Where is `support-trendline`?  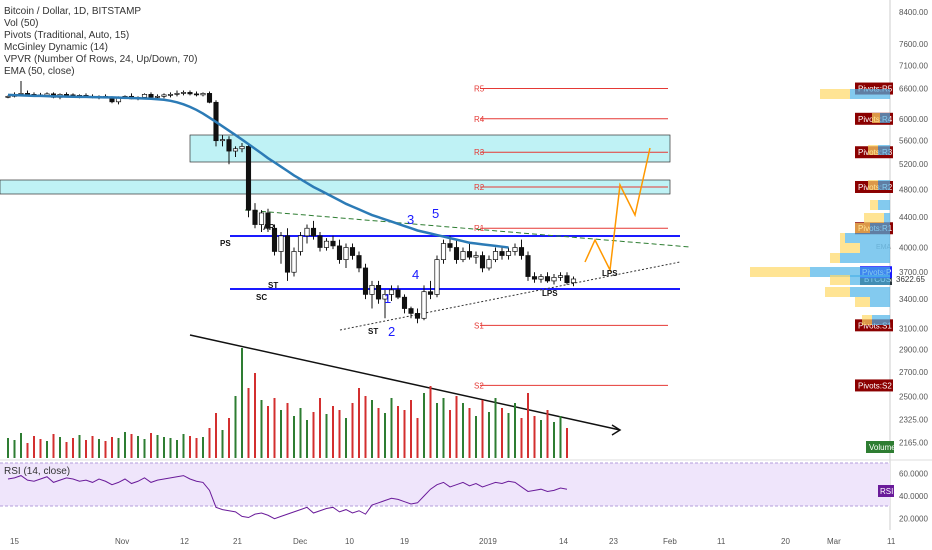 support-trendline is located at coordinates (510, 296).